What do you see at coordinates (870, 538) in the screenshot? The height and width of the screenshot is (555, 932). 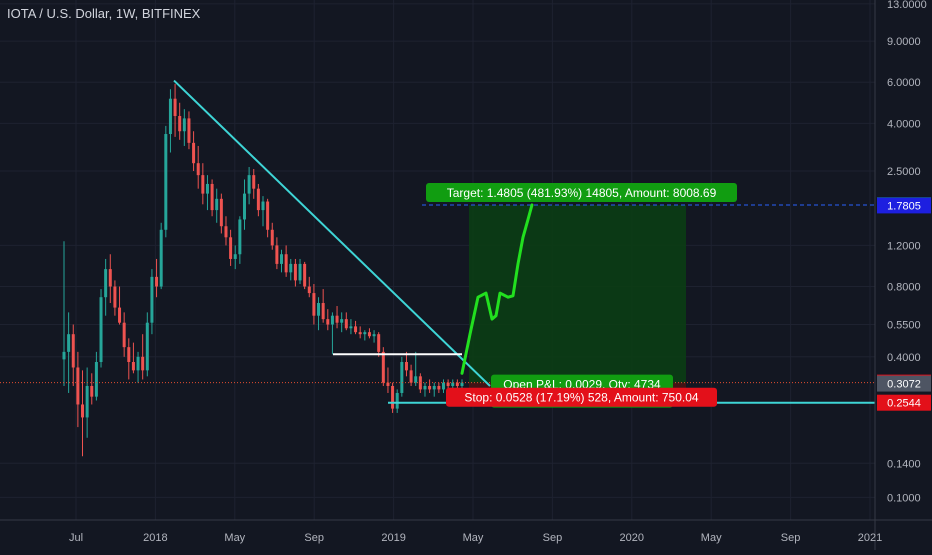 I see `x-tick-label: 2021` at bounding box center [870, 538].